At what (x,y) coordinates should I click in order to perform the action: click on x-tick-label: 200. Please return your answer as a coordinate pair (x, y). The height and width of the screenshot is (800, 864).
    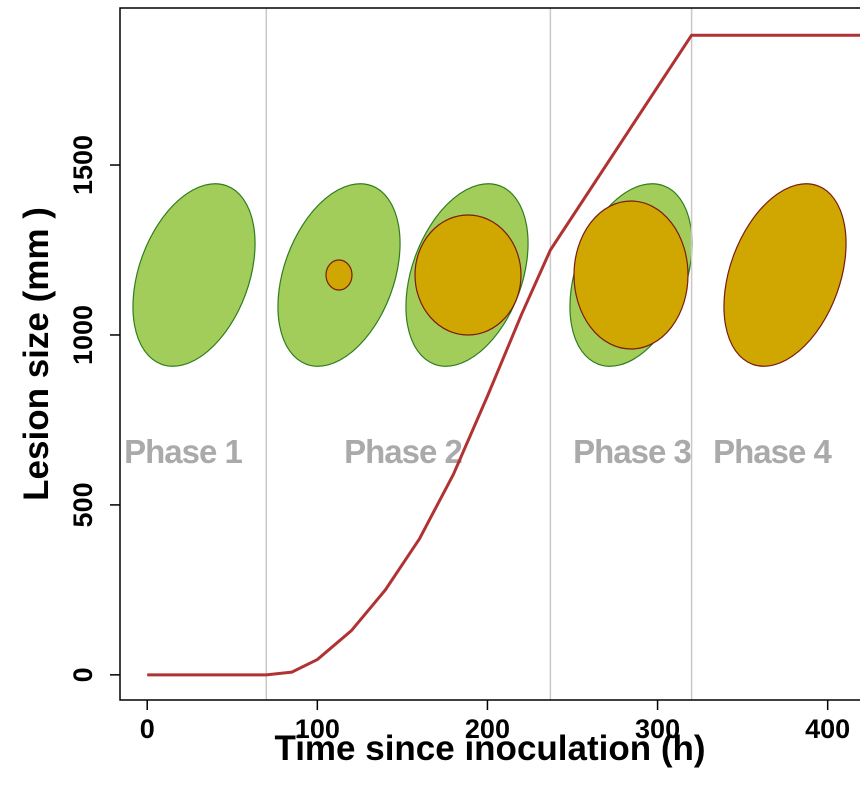
    Looking at the image, I should click on (487, 729).